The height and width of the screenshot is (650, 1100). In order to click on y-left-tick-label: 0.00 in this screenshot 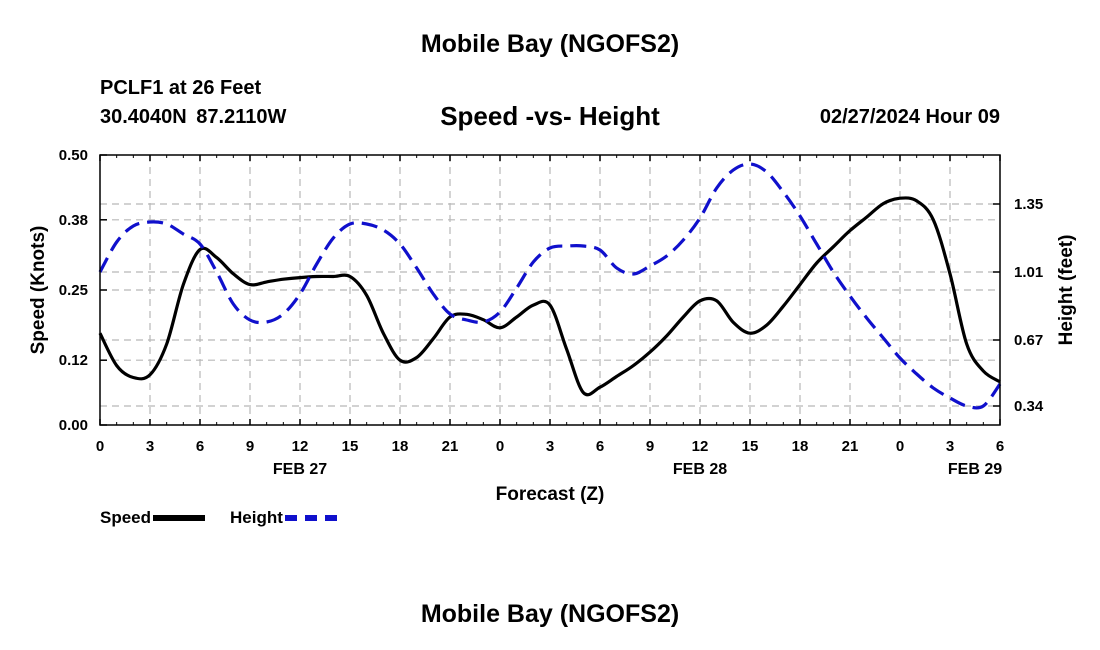, I will do `click(73, 425)`.